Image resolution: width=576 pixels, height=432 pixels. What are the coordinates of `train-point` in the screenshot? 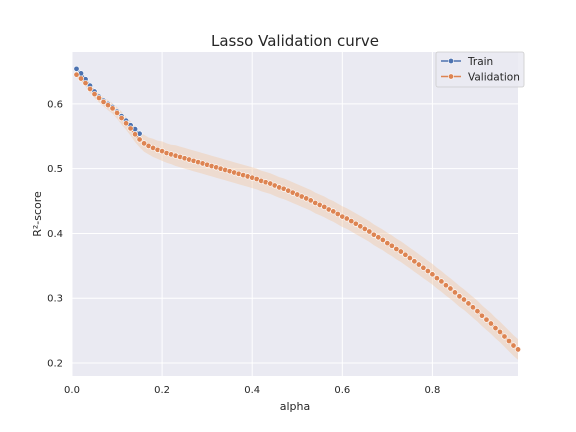 It's located at (76, 68).